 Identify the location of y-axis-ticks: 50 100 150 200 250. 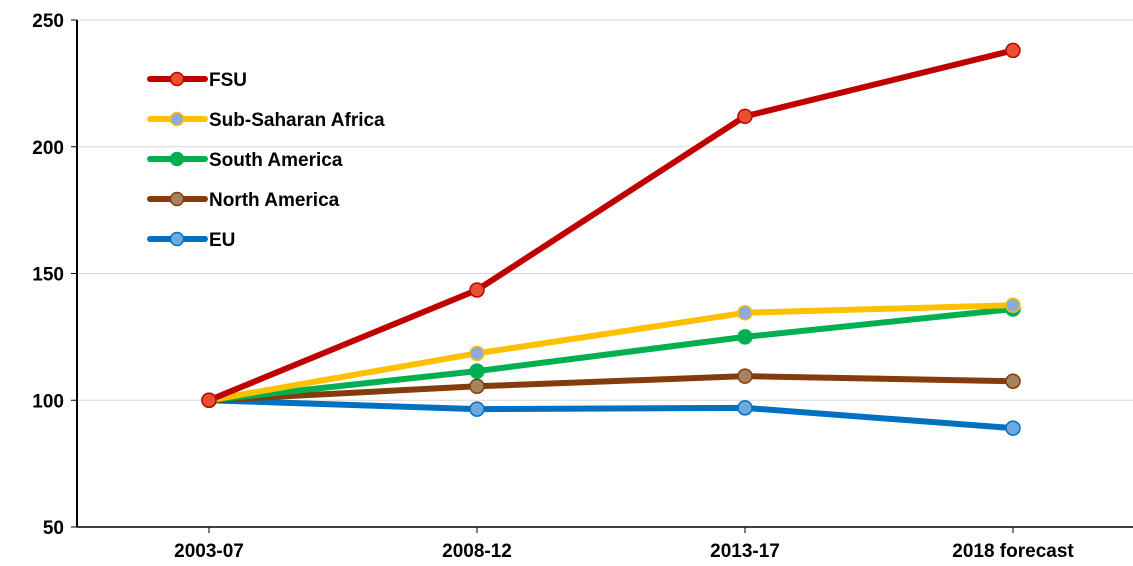
(54, 275).